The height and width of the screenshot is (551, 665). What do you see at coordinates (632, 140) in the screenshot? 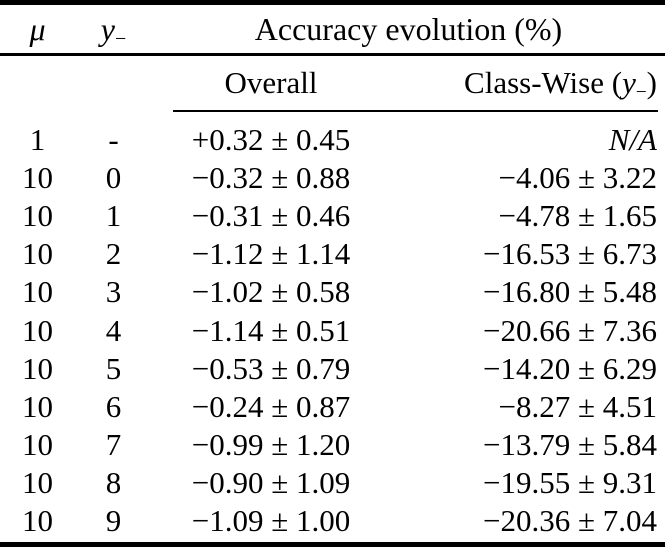
I see `class-wise-value: N/A` at bounding box center [632, 140].